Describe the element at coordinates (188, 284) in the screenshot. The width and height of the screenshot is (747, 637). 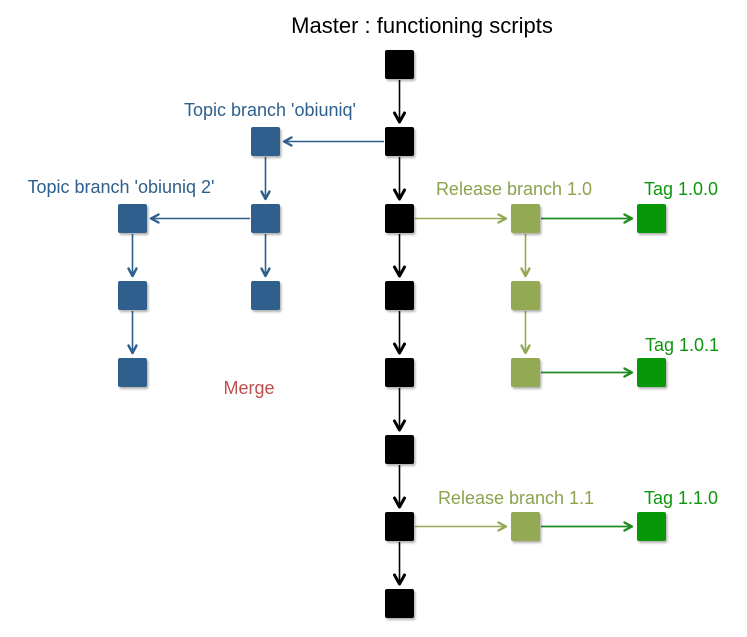
I see `topic-obiuniq-2-arrows` at that location.